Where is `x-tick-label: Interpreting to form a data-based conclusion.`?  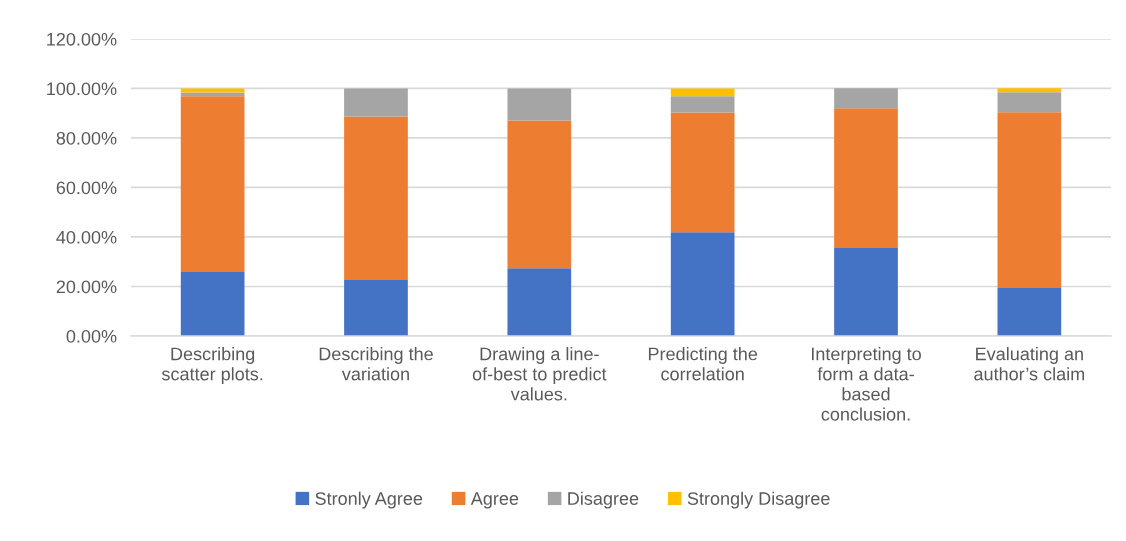 x-tick-label: Interpreting to form a data-based conclusion. is located at coordinates (866, 384).